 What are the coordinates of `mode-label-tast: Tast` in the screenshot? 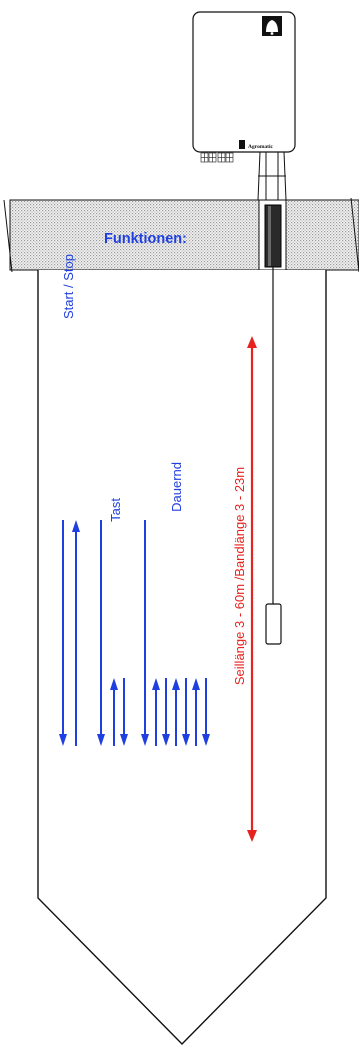 It's located at (115, 510).